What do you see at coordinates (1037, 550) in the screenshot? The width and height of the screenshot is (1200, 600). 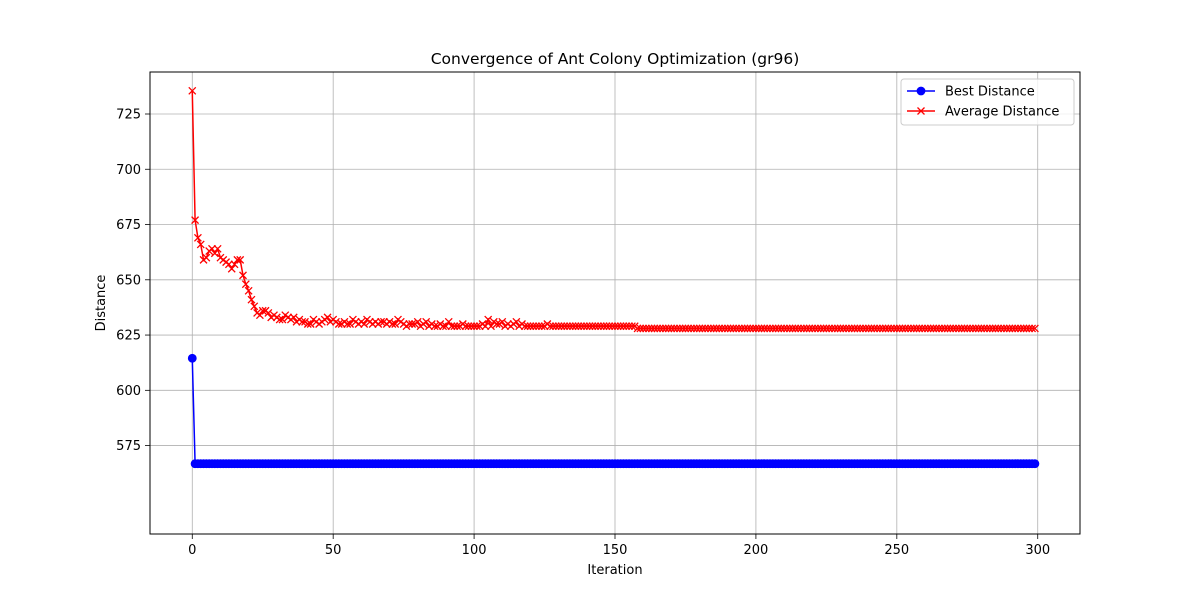 I see `x-tick-label: 300` at bounding box center [1037, 550].